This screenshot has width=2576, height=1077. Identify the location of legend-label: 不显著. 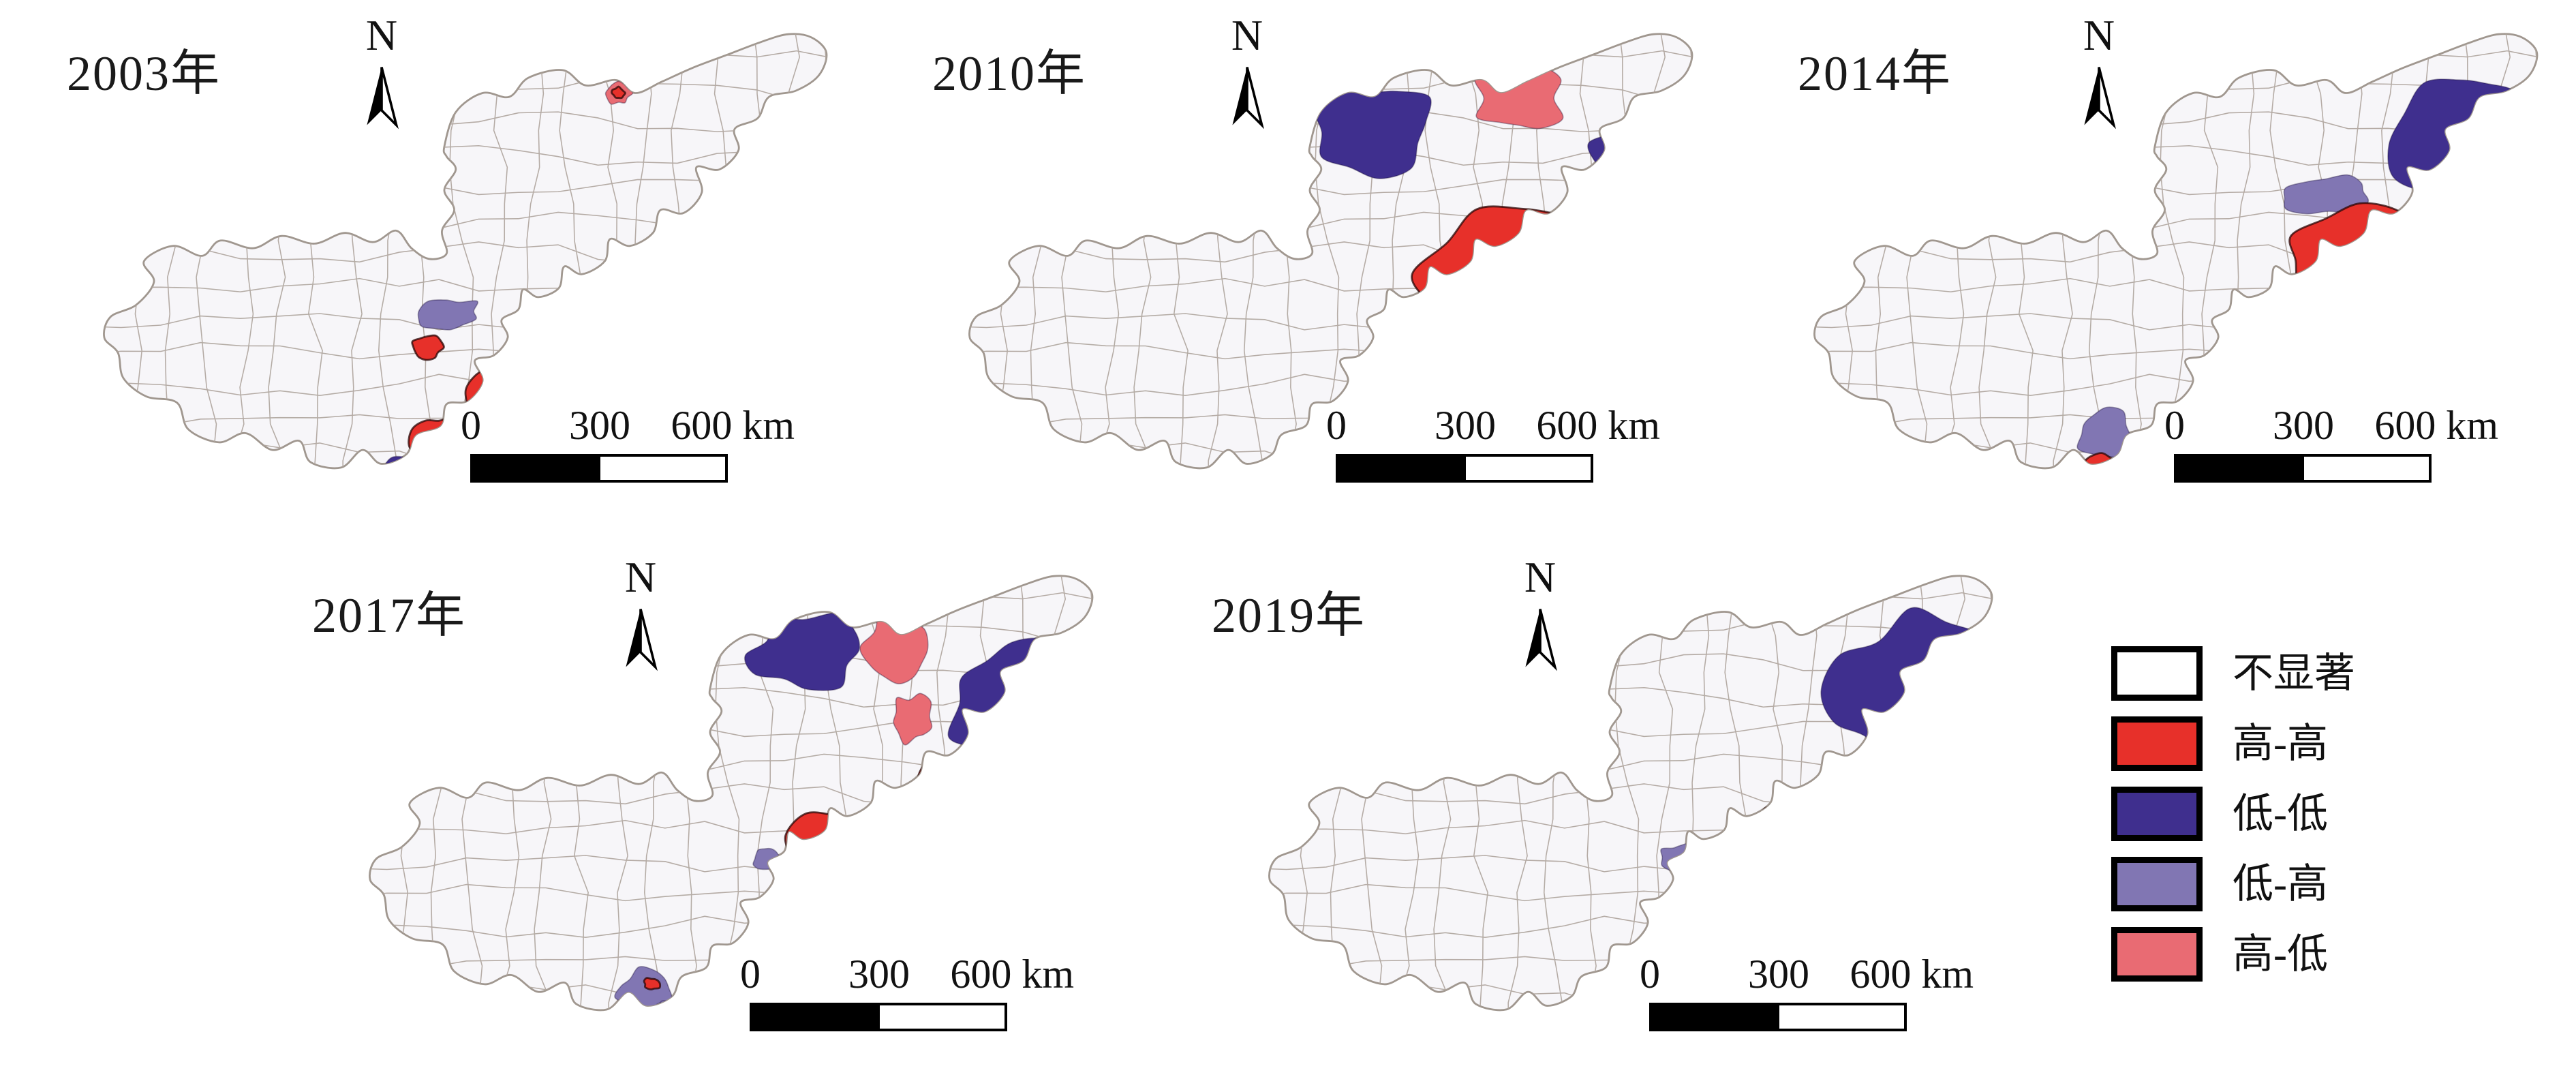
(2294, 673).